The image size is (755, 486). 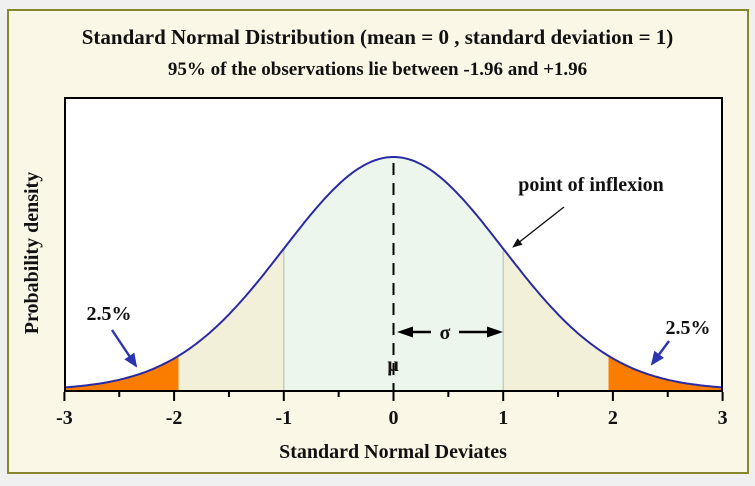 What do you see at coordinates (32, 253) in the screenshot?
I see `y-axis-title: Probability density` at bounding box center [32, 253].